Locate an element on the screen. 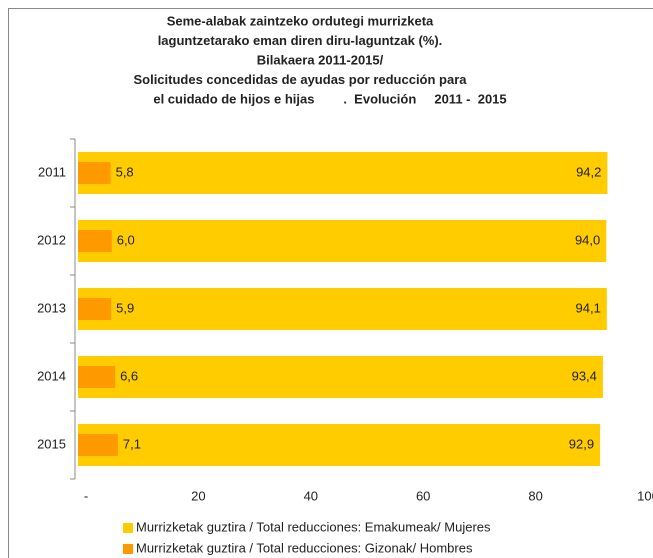  x-tick-label: 80 is located at coordinates (535, 495).